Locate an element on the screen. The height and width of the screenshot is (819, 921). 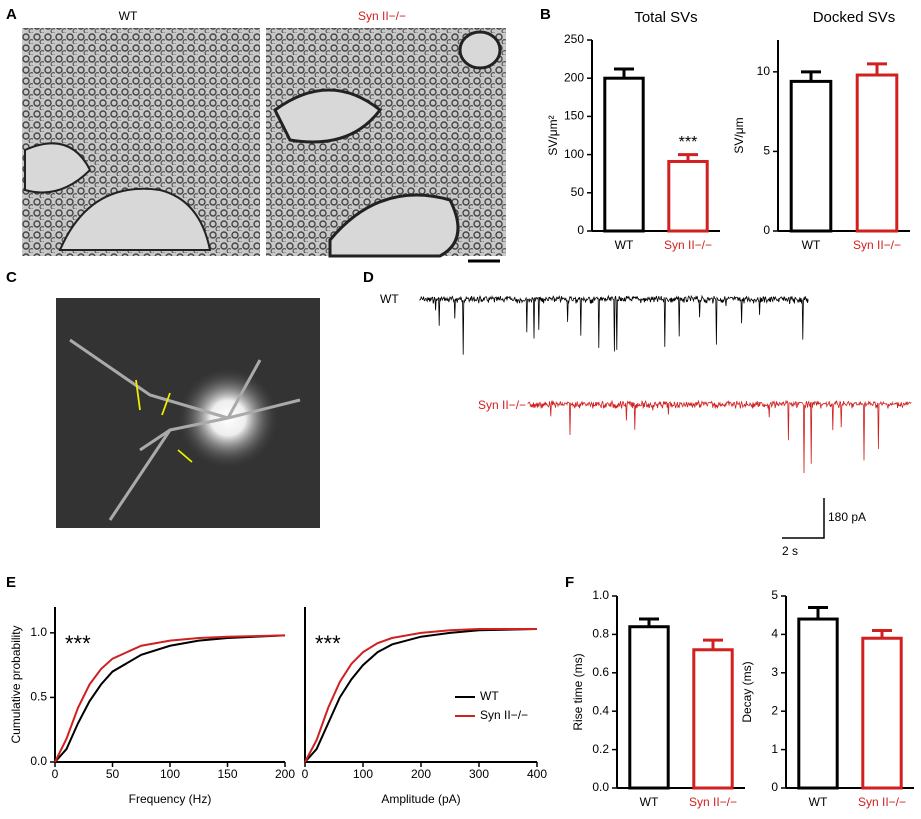
y-tick-label: 200 is located at coordinates (574, 77).